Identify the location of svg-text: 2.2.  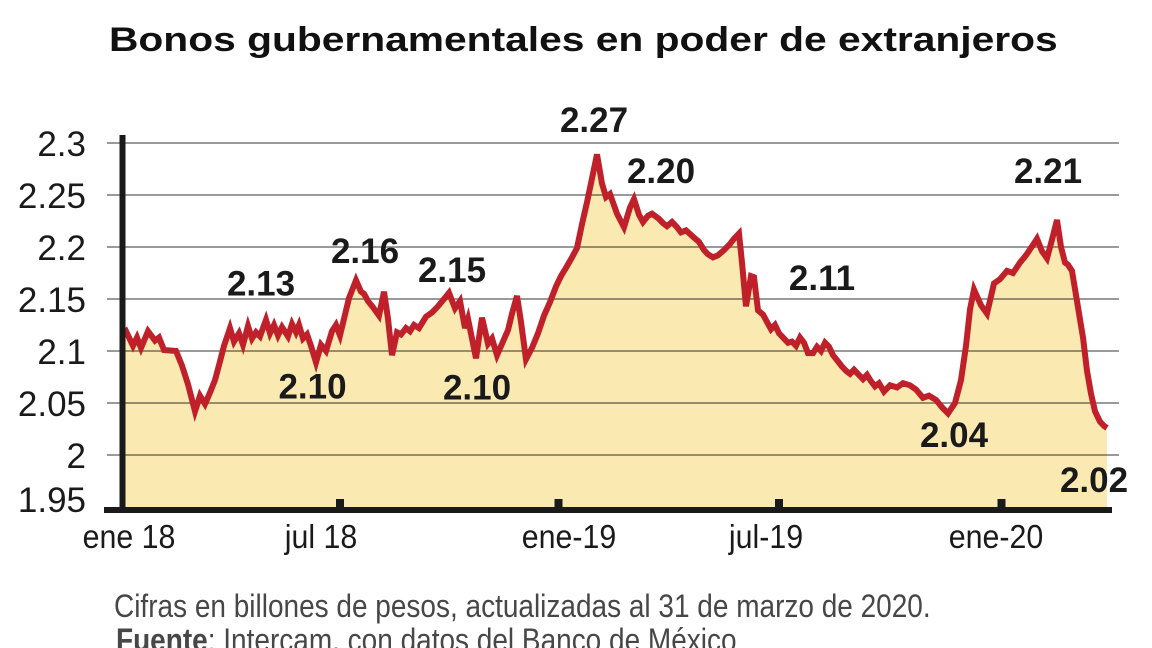
(61, 248).